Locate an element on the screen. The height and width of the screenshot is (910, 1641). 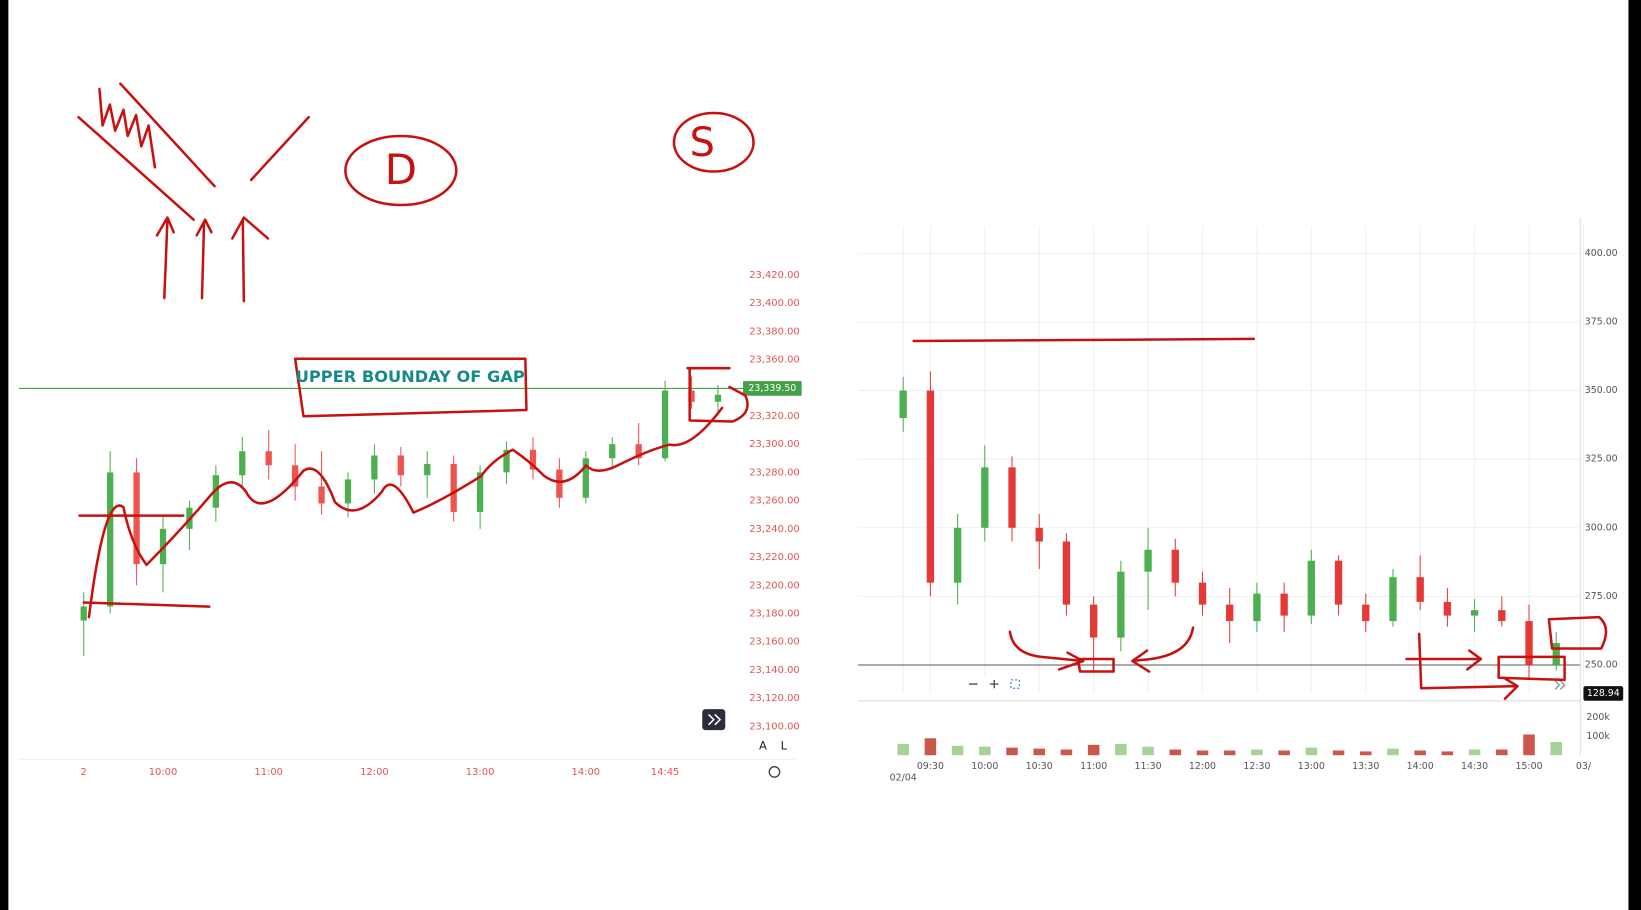
x-tick-label: 10:30 is located at coordinates (1039, 766).